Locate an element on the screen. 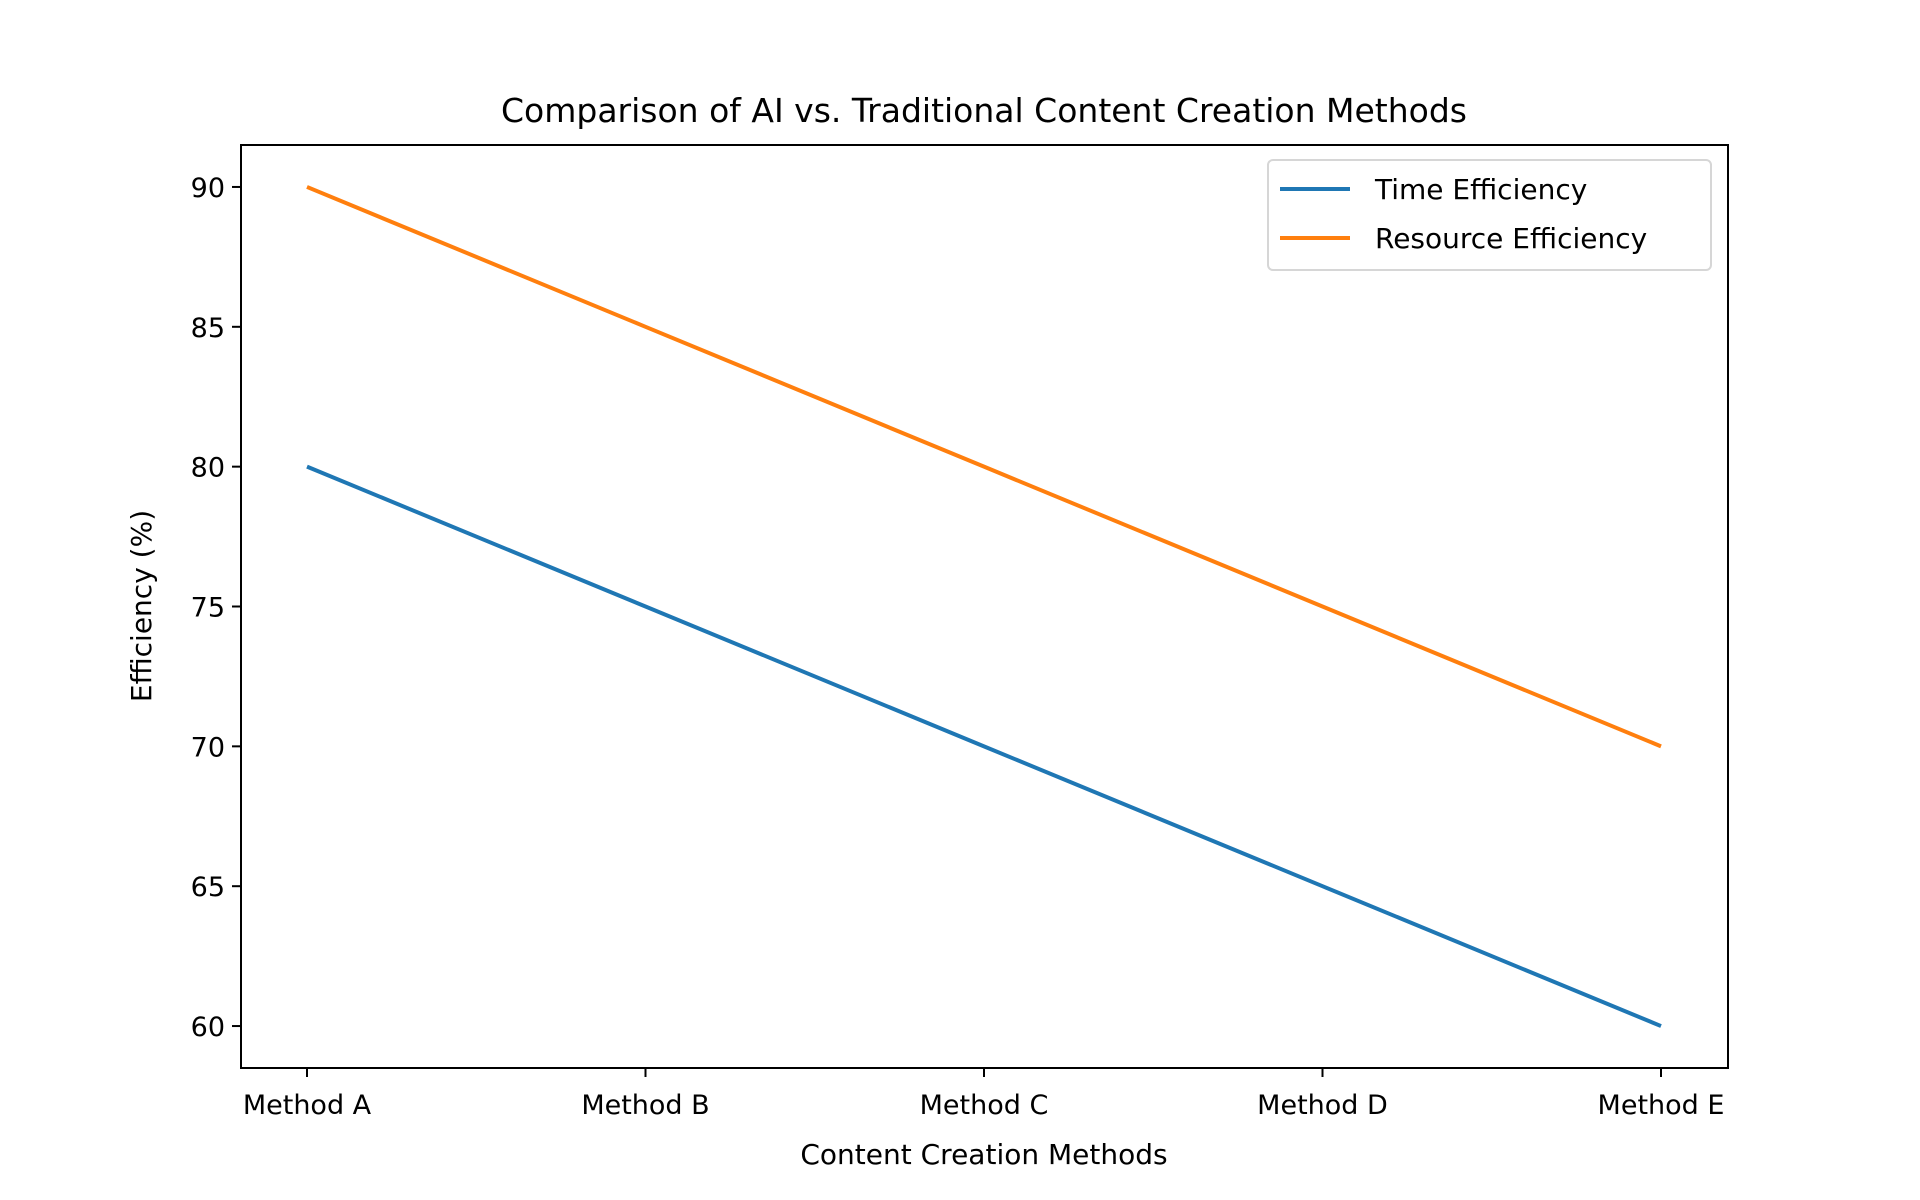 This screenshot has width=1920, height=1200. x-tick-label: Method B is located at coordinates (645, 1105).